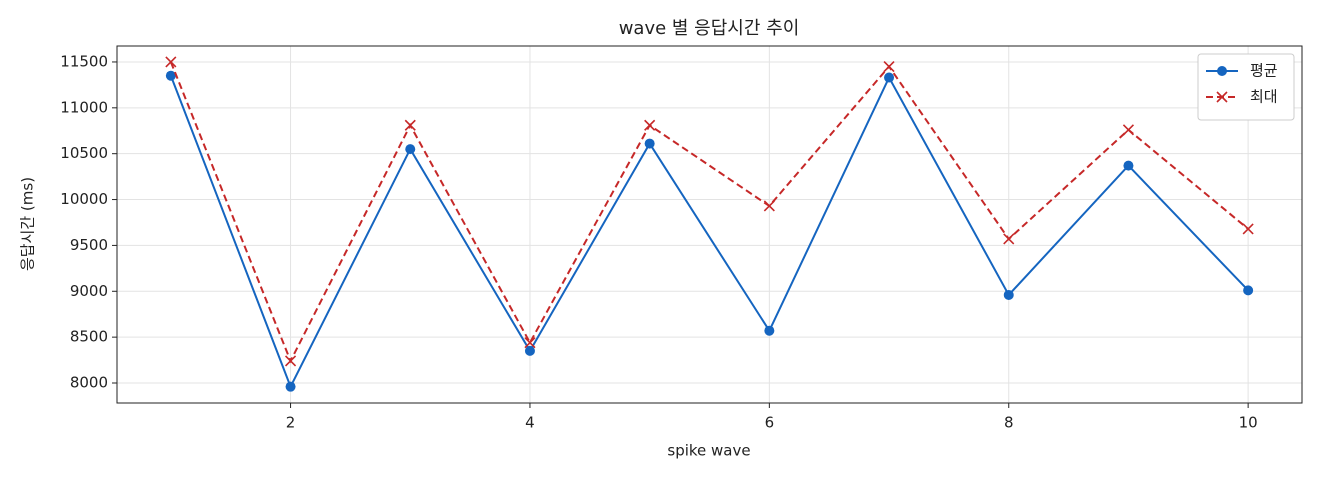  What do you see at coordinates (770, 423) in the screenshot?
I see `x-tick-label: 6` at bounding box center [770, 423].